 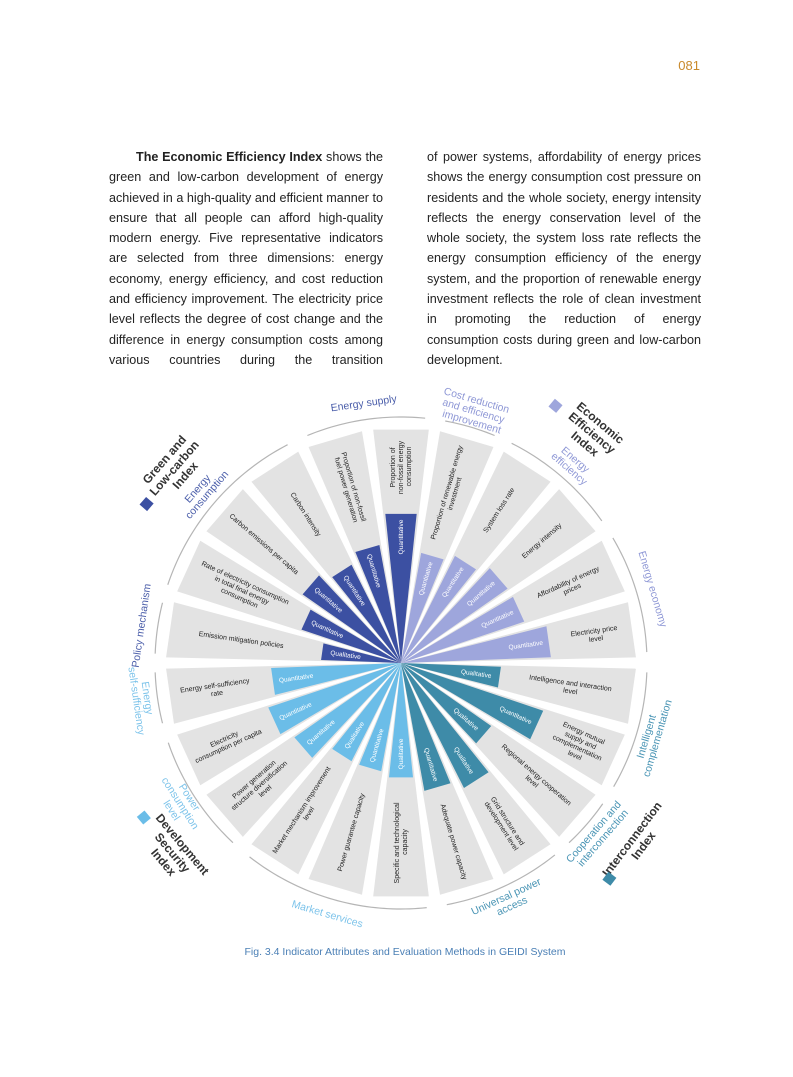 I want to click on index-label: Development Security Index, so click(x=173, y=854).